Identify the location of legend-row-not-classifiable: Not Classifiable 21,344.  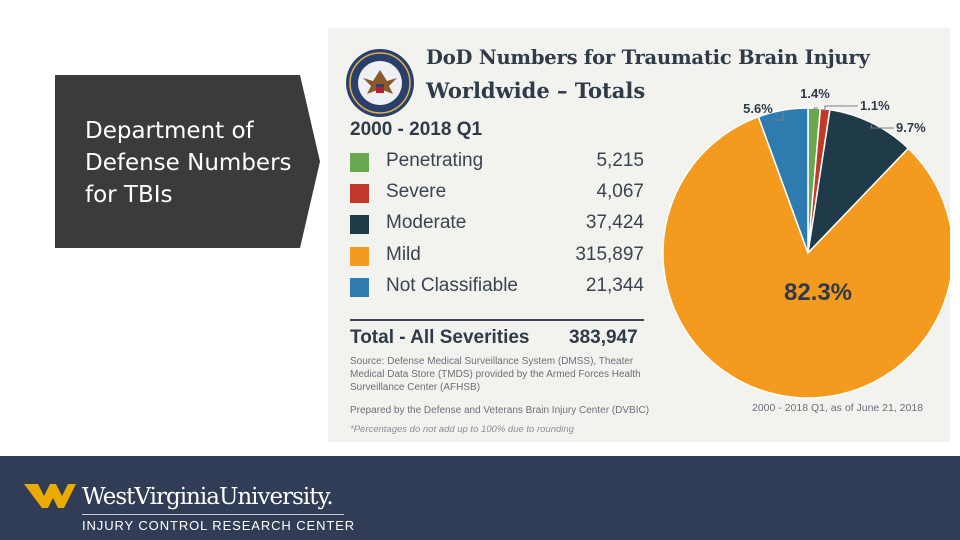
(500, 287).